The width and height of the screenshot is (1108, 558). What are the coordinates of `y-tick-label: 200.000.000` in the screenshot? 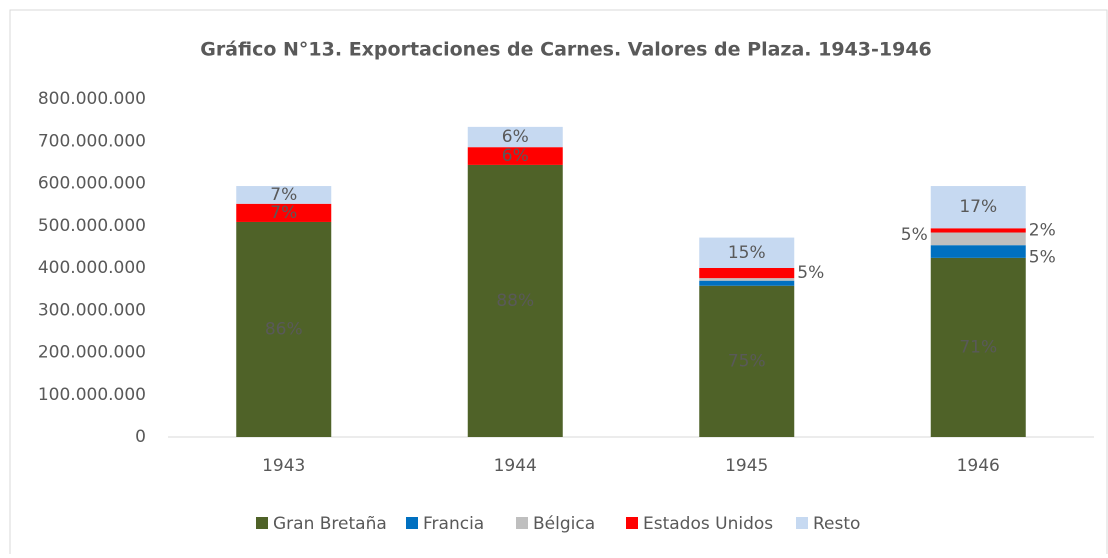 It's located at (92, 353).